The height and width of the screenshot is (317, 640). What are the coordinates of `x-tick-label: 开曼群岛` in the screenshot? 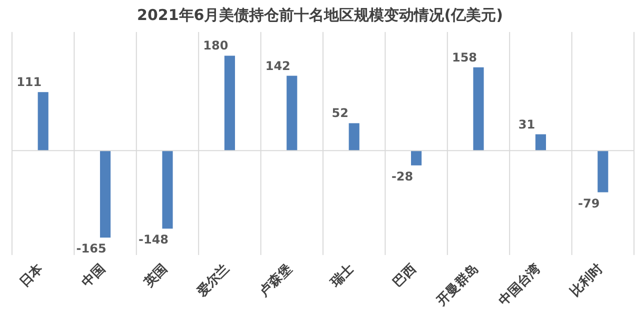 It's located at (457, 285).